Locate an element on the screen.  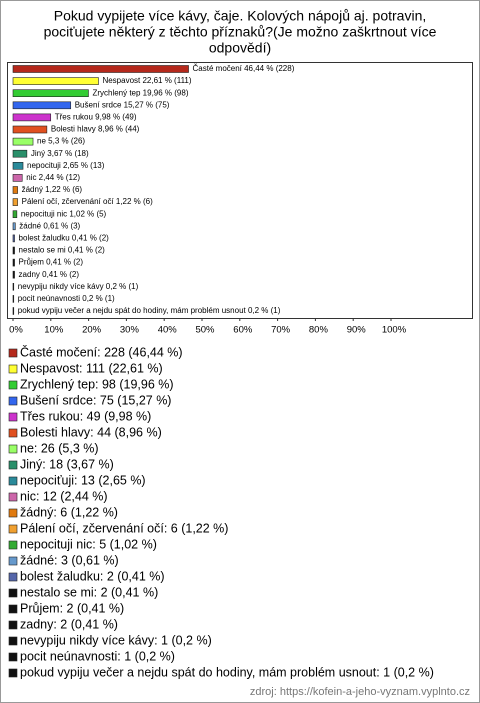
x-tick-label: 60% is located at coordinates (243, 330).